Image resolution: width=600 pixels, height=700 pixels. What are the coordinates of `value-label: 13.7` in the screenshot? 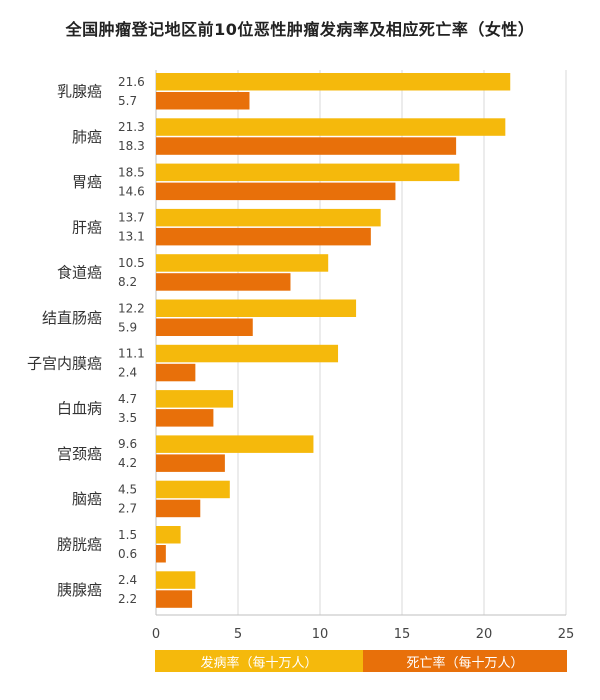 It's located at (131, 218).